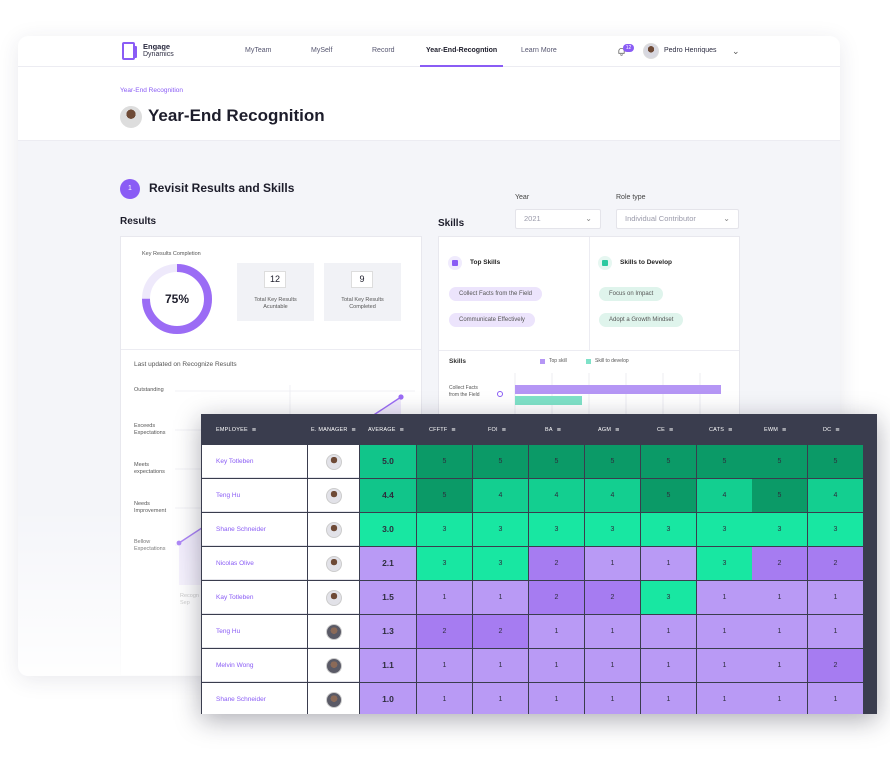  Describe the element at coordinates (254, 563) in the screenshot. I see `employee-name: Nicolas Olive` at that location.